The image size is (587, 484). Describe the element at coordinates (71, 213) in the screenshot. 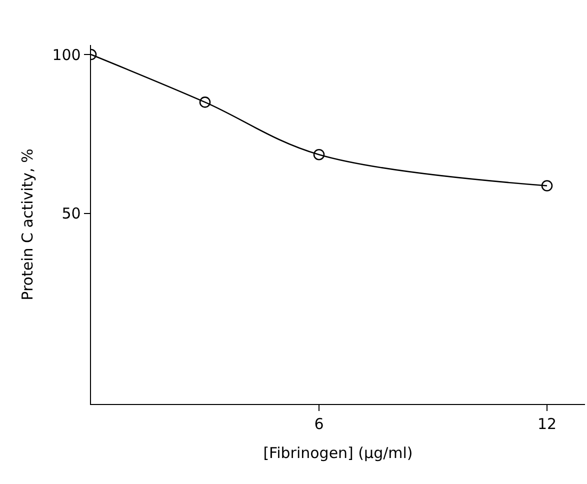

I see `y-tick-label: 50` at that location.